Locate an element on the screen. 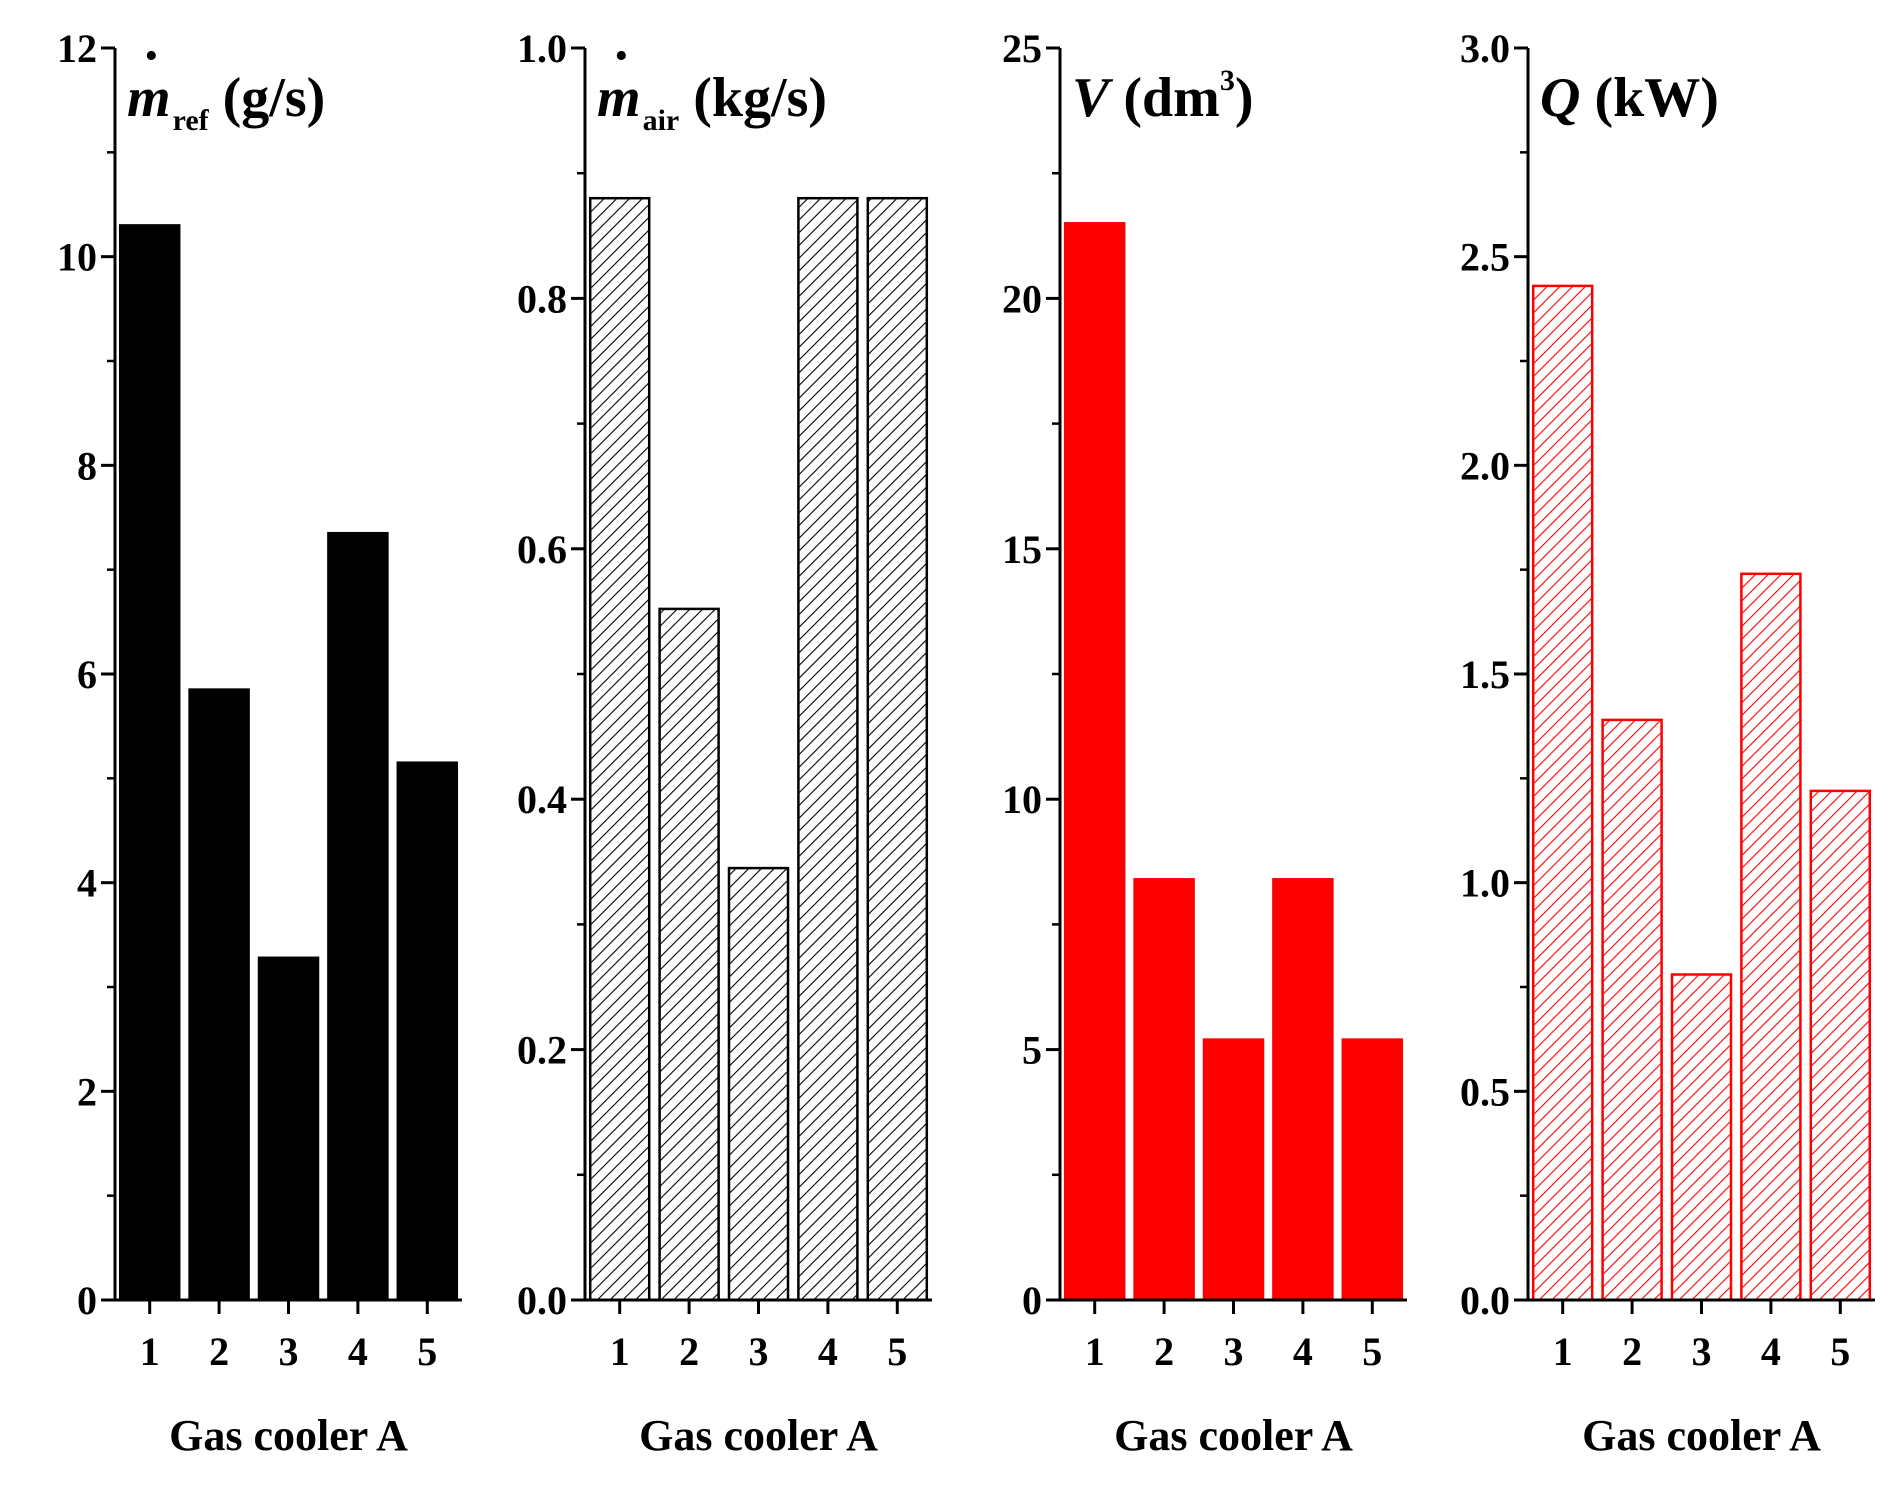 The image size is (1892, 1486). y-tick-label: 5 is located at coordinates (1032, 1050).